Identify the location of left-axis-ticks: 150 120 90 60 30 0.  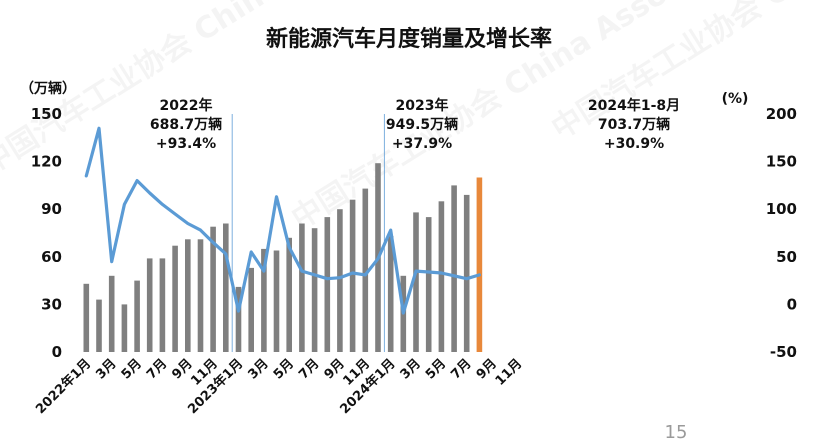
(46, 233).